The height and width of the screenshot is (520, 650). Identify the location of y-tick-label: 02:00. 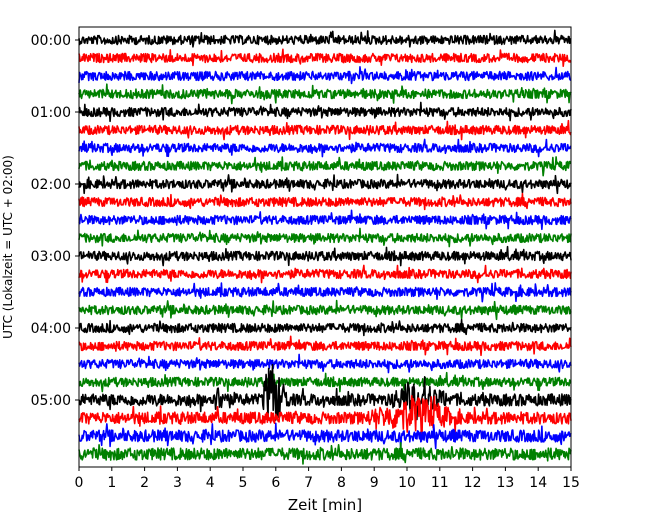
(51, 185).